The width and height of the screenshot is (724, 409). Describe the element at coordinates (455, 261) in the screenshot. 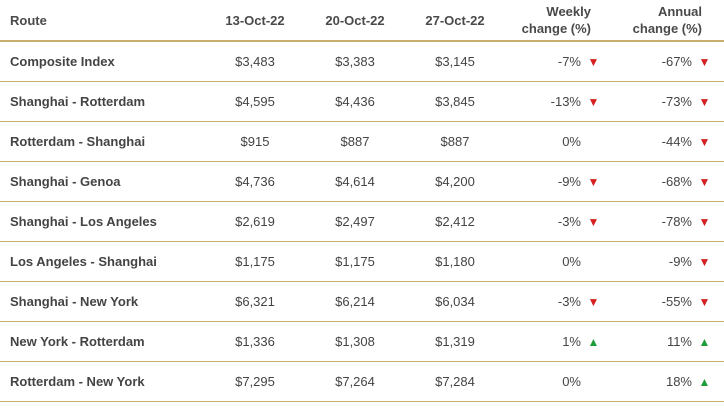

I see `rate-cell-date-3: $1,180` at that location.